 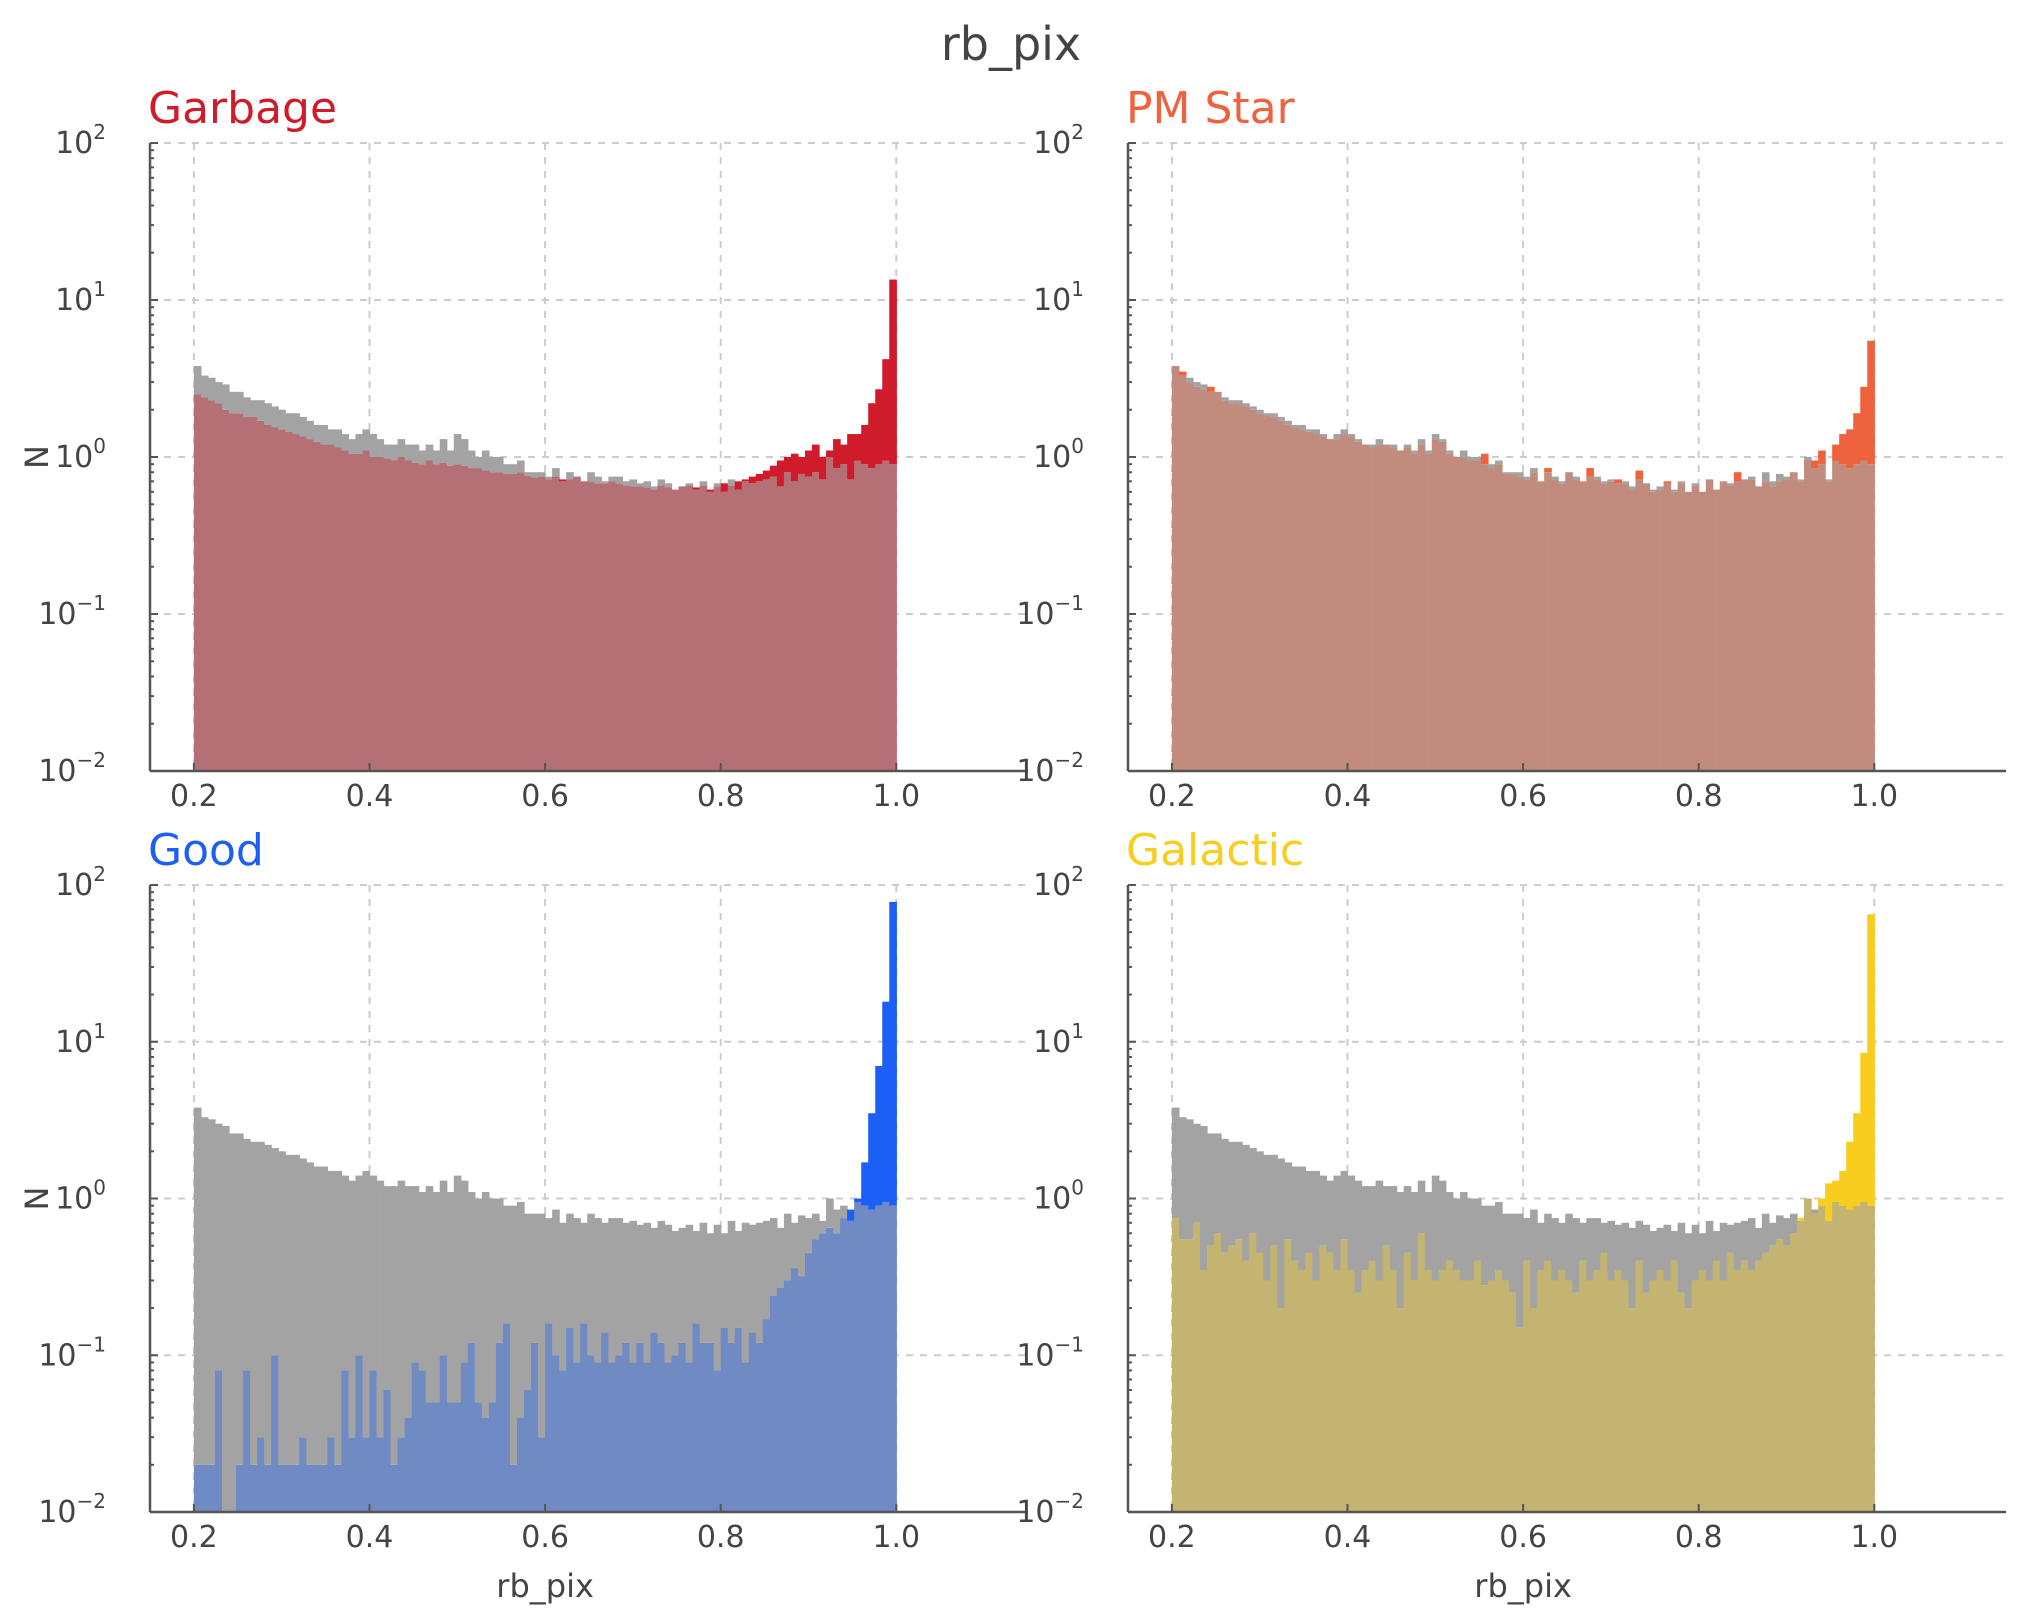 I want to click on x-tick-label: 0.4, so click(x=370, y=1537).